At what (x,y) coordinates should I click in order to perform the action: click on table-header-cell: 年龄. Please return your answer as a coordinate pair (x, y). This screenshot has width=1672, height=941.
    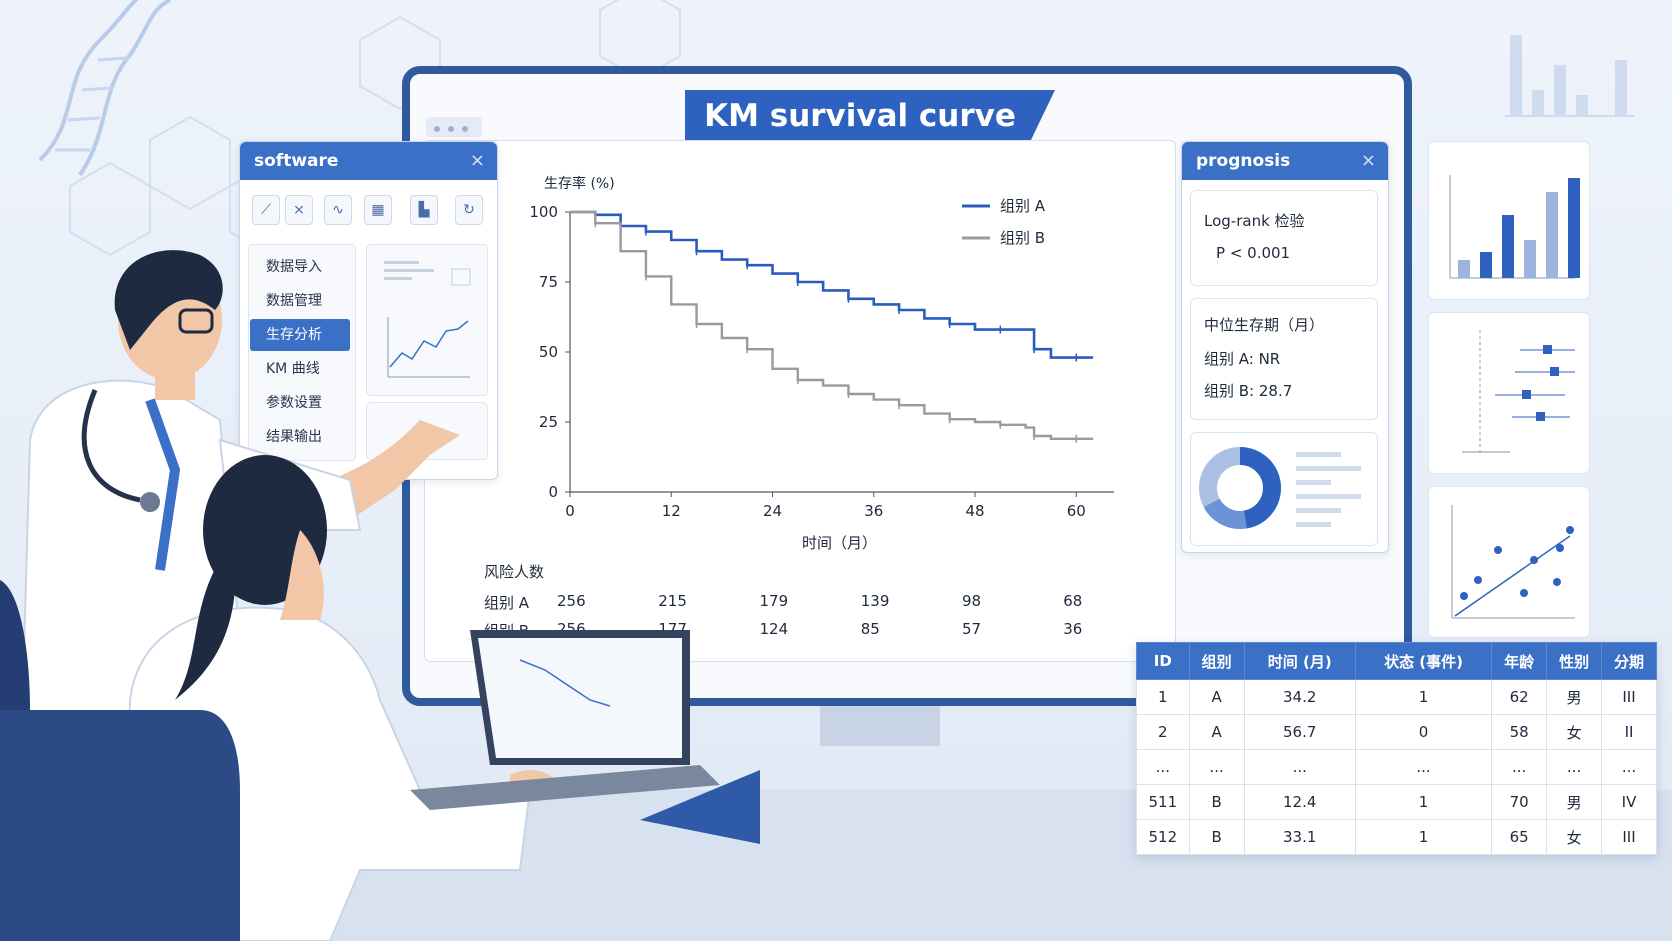
    Looking at the image, I should click on (1519, 661).